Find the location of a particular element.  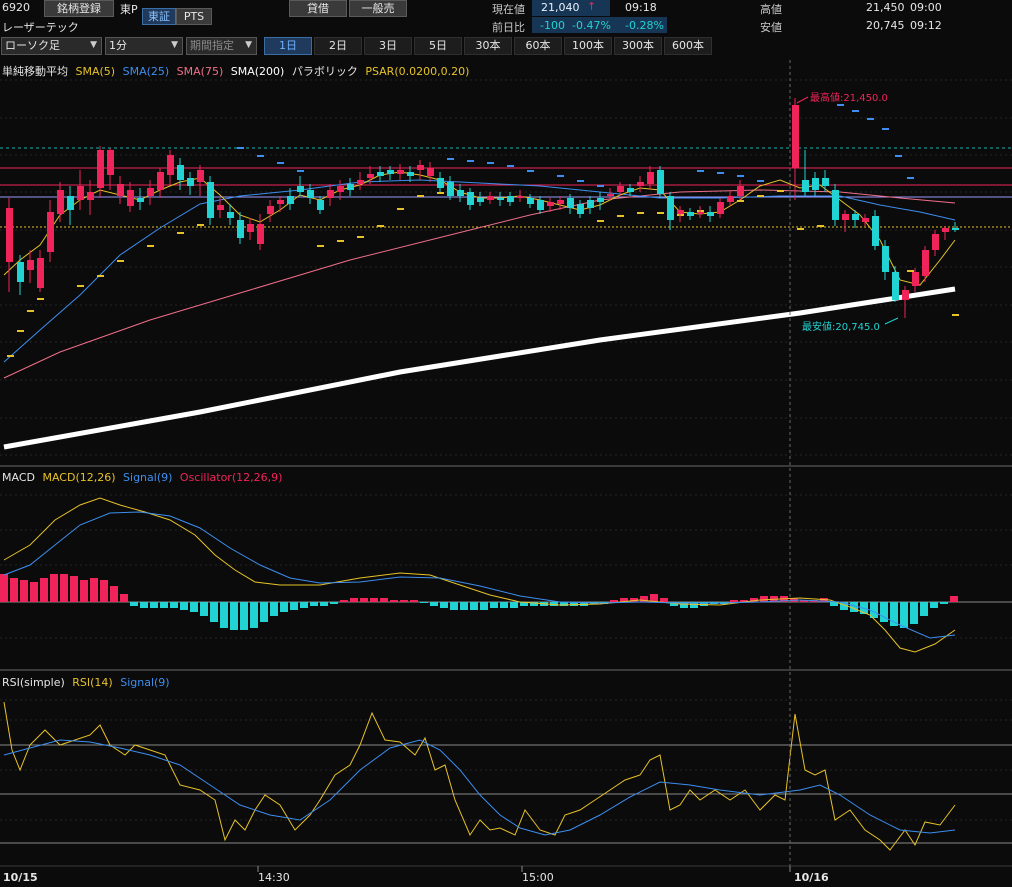

range-5d: 5日 is located at coordinates (438, 46).